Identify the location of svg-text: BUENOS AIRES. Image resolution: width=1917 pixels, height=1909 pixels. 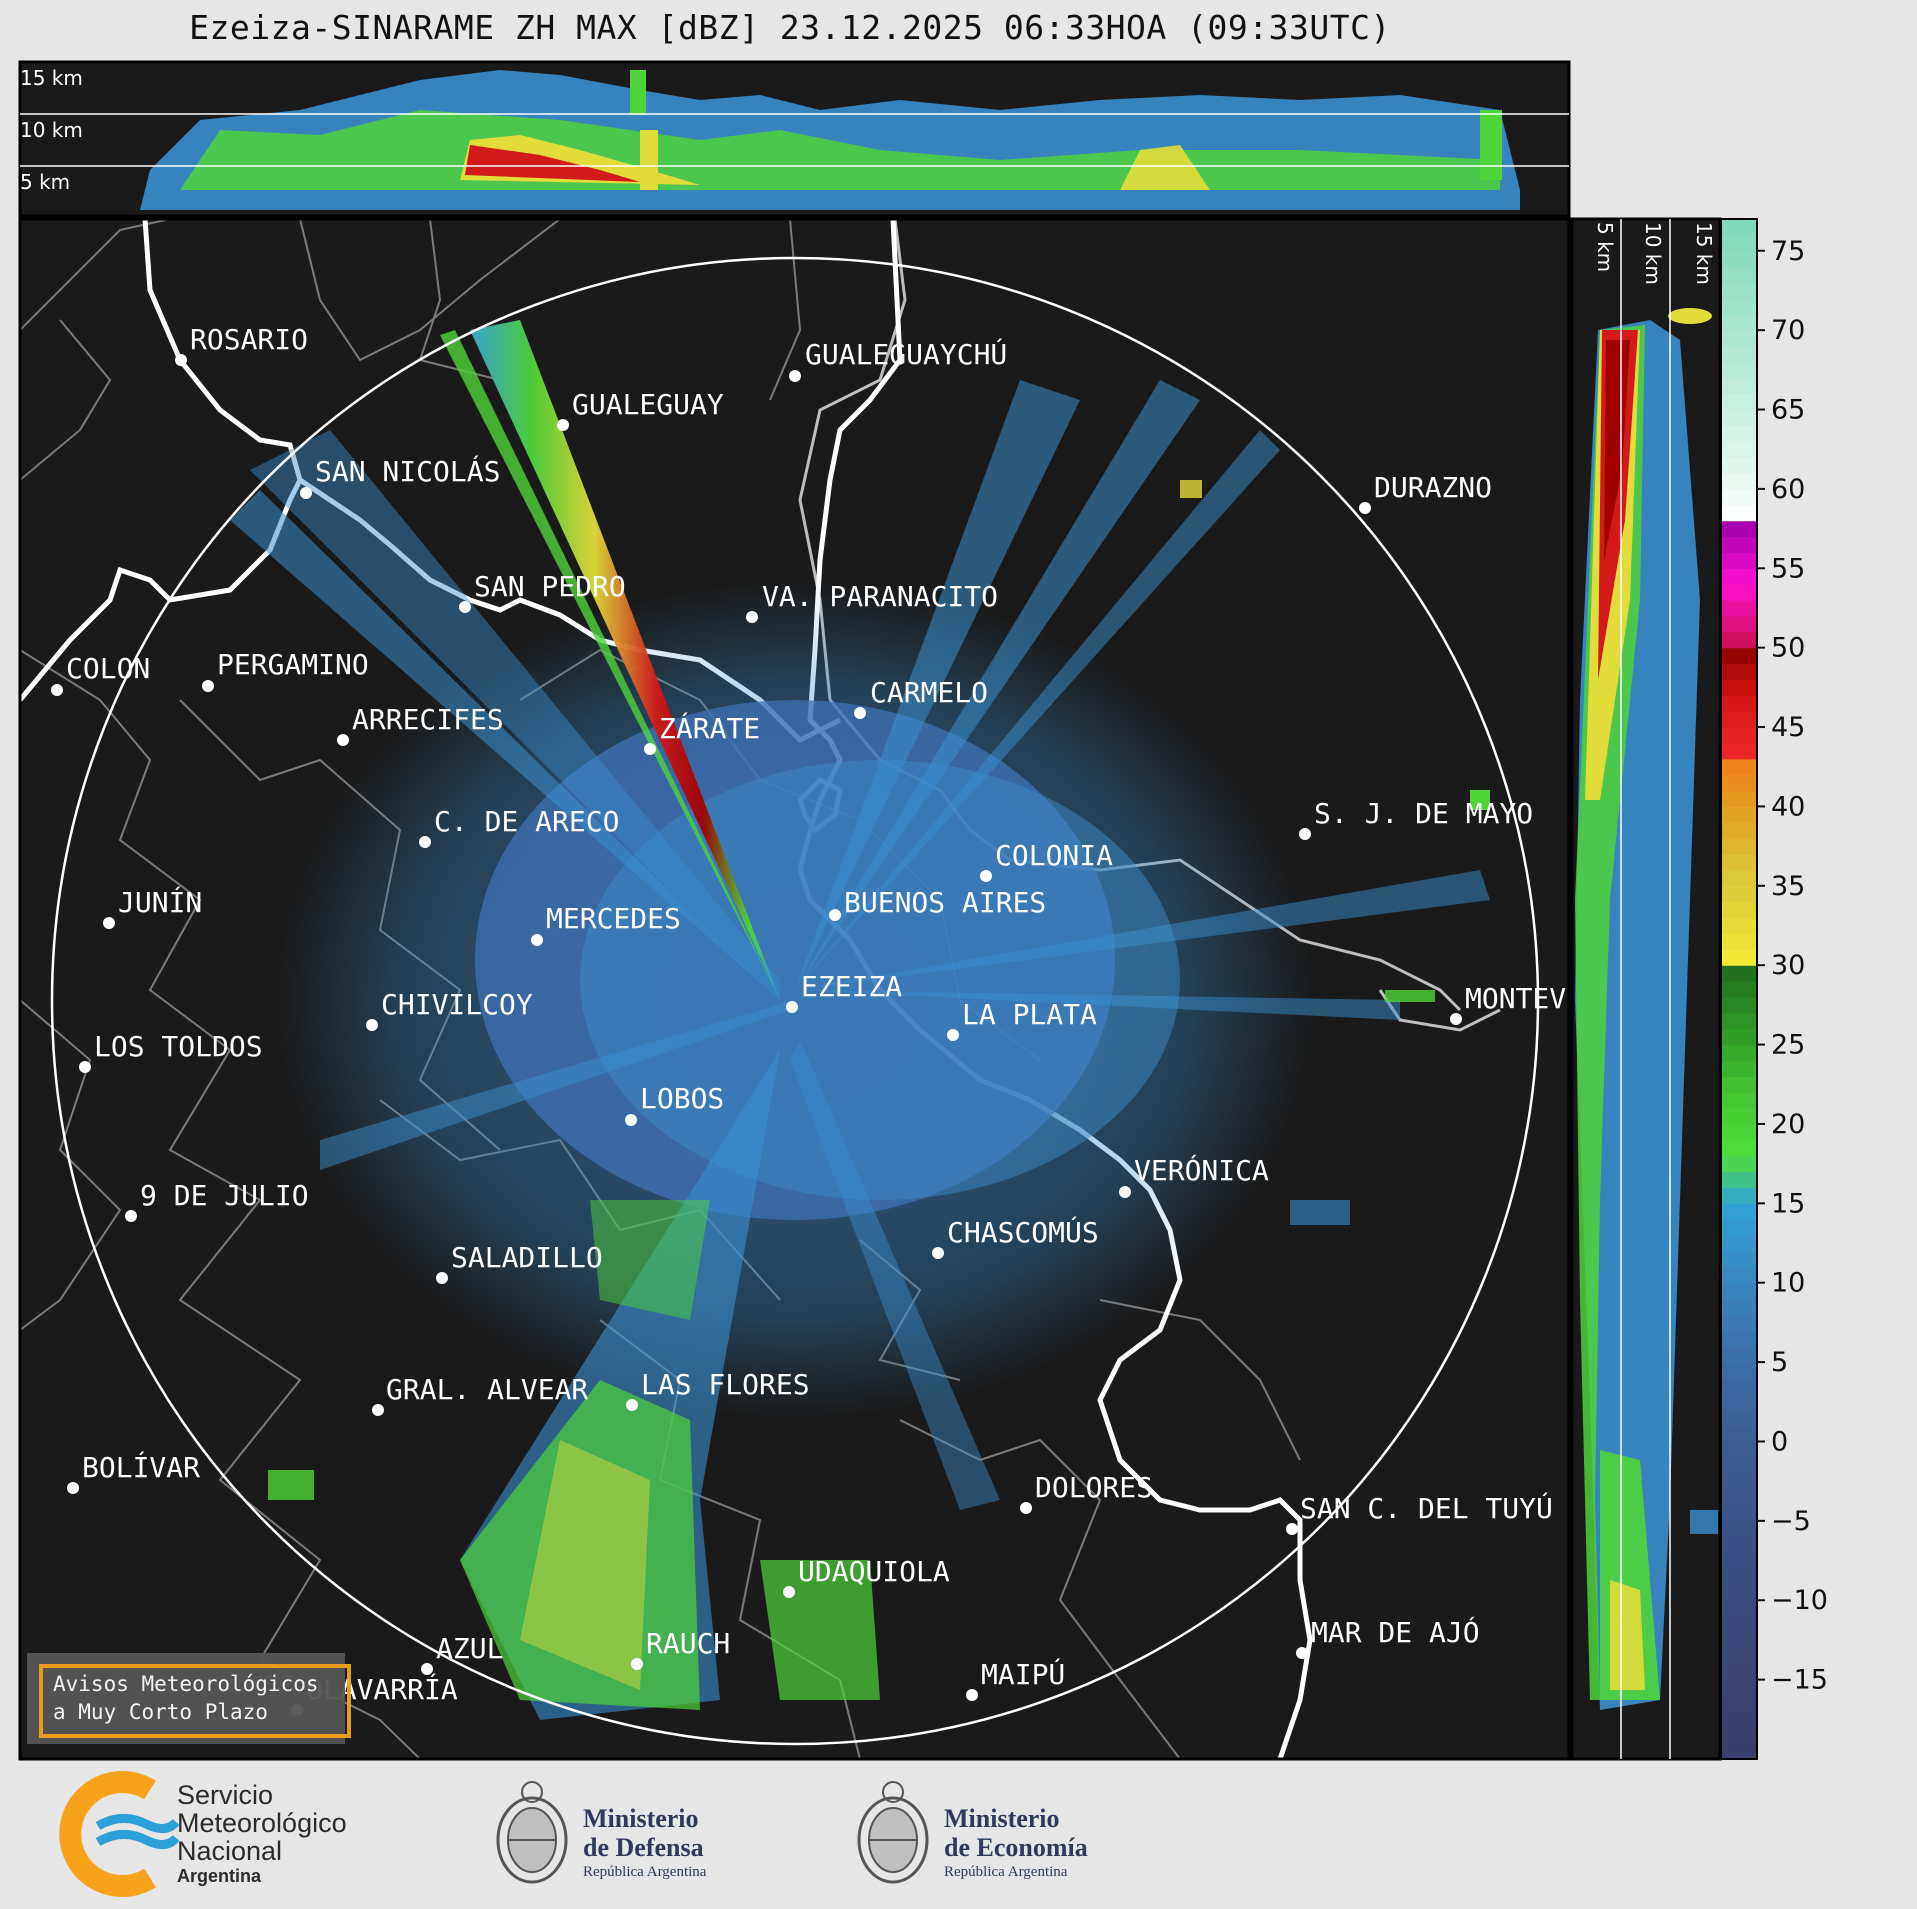
(945, 902).